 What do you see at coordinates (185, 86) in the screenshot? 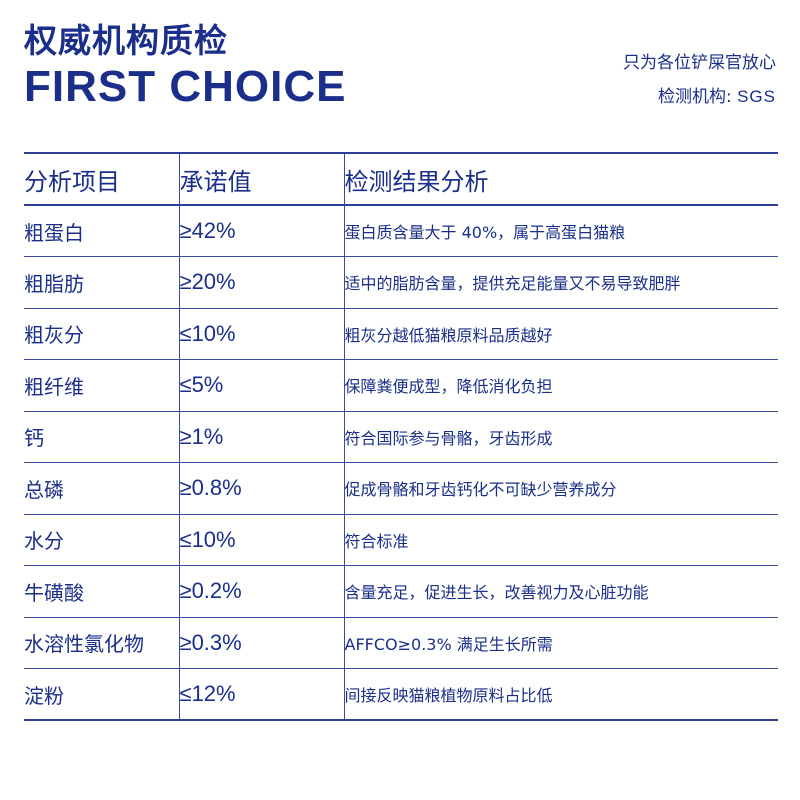
I see `page-subtitle: FIRST CHOICE` at bounding box center [185, 86].